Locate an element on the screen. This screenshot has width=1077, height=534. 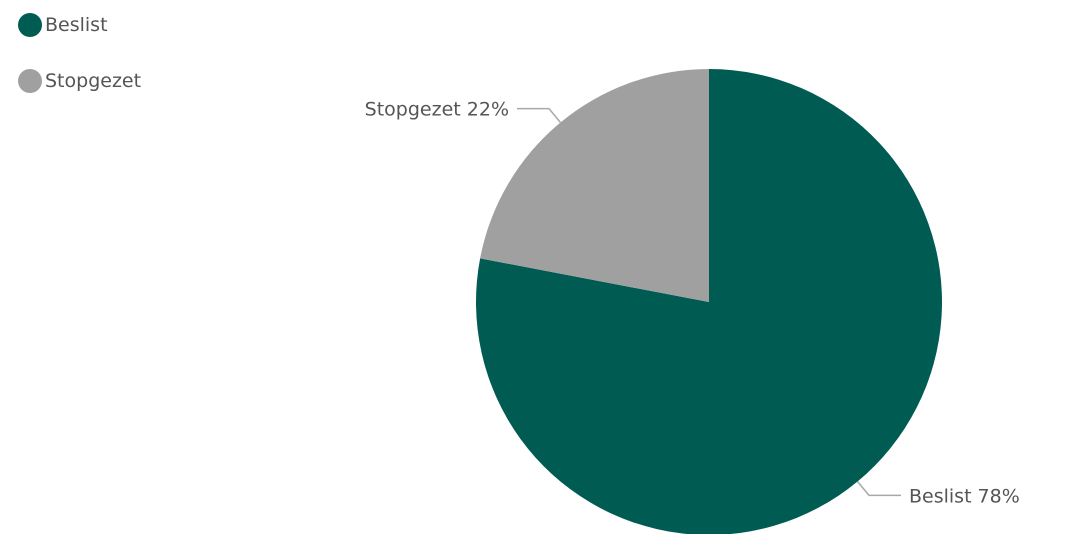
data-label-stopgezet: Stopgezet 22% is located at coordinates (437, 110).